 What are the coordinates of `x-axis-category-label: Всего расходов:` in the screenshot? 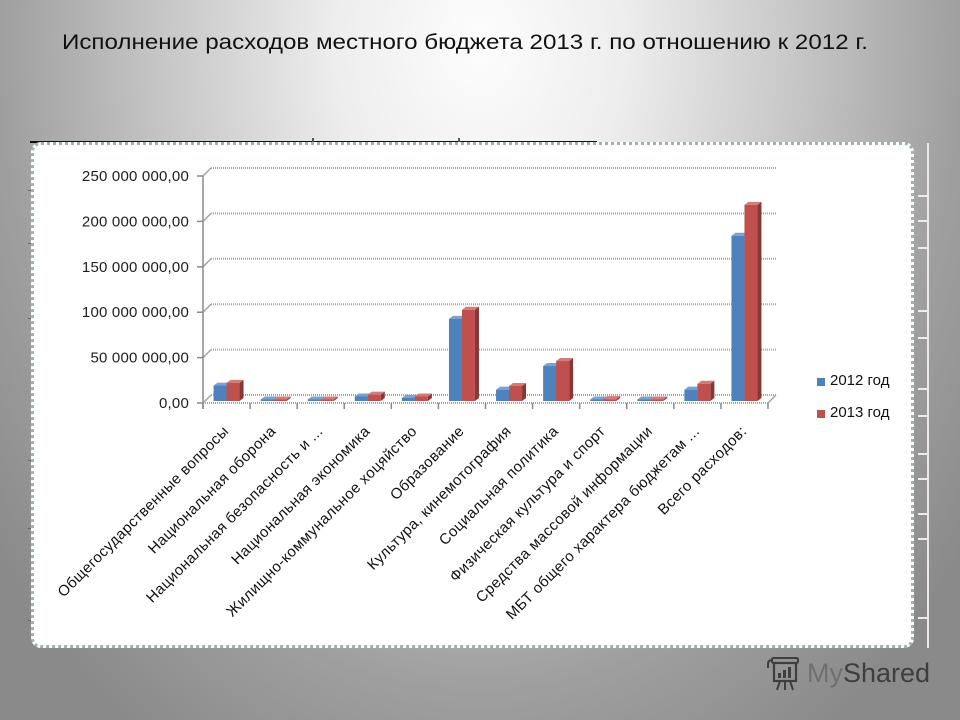 It's located at (703, 471).